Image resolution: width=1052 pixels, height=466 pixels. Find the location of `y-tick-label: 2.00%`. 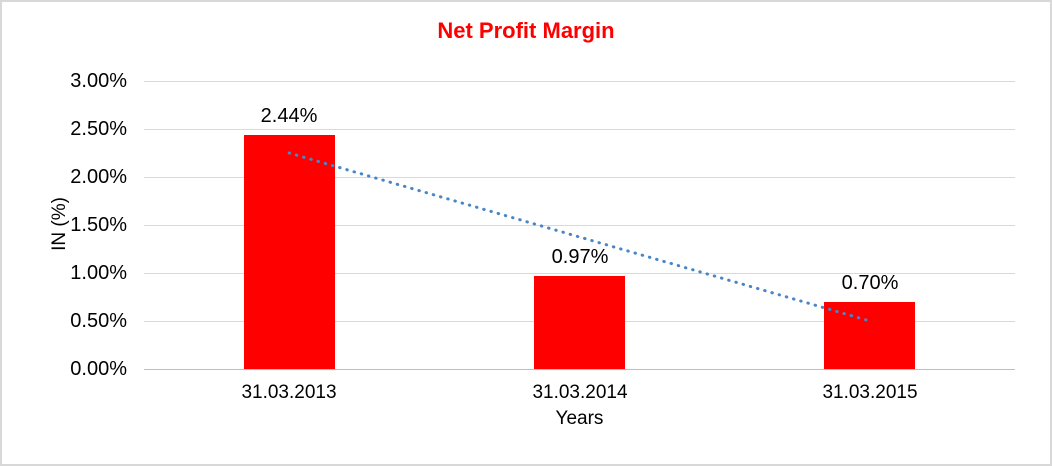

y-tick-label: 2.00% is located at coordinates (98, 177).